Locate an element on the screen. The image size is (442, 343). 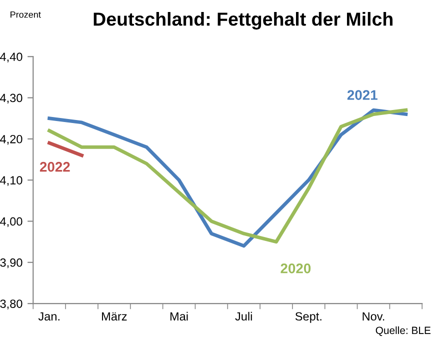
y-tick-label: 4,40 is located at coordinates (11, 57).